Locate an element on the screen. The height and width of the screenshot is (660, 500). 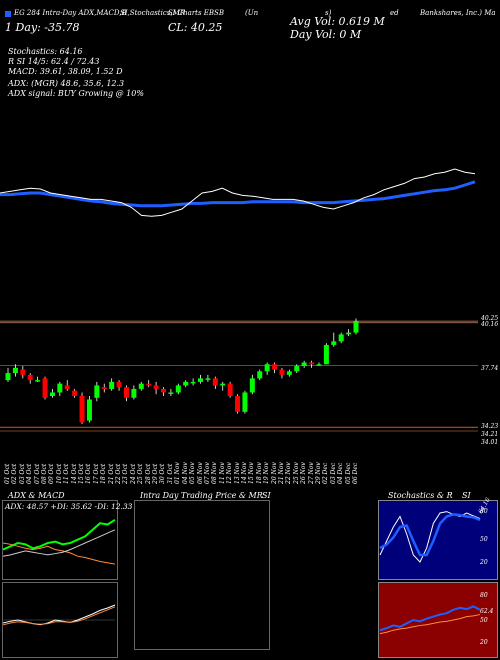
rsi-level-20: 20 is located at coordinates (484, 642).